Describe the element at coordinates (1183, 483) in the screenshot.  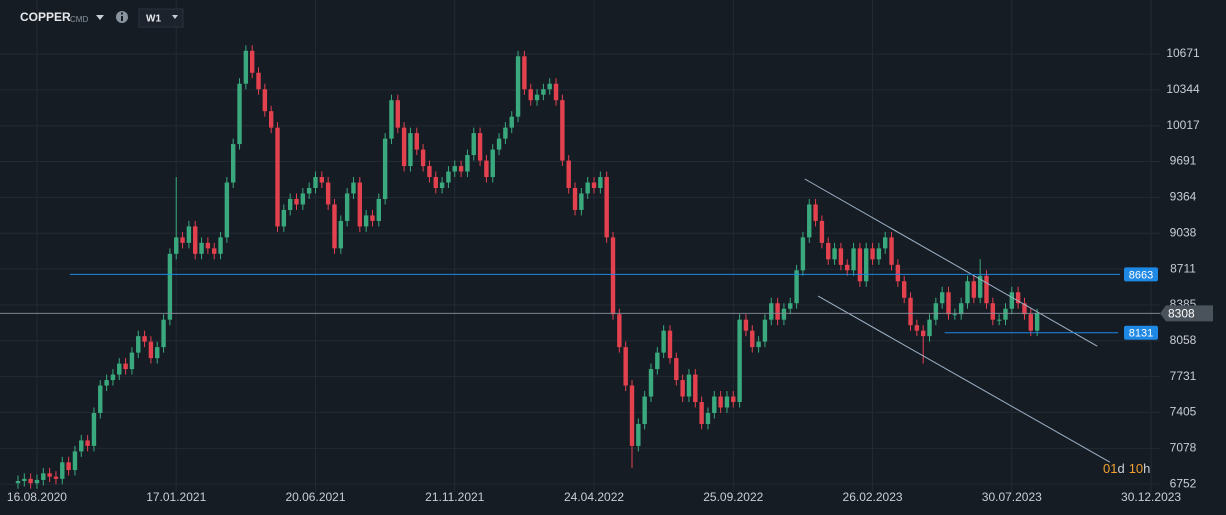
I see `y-tick-label: 6752` at that location.